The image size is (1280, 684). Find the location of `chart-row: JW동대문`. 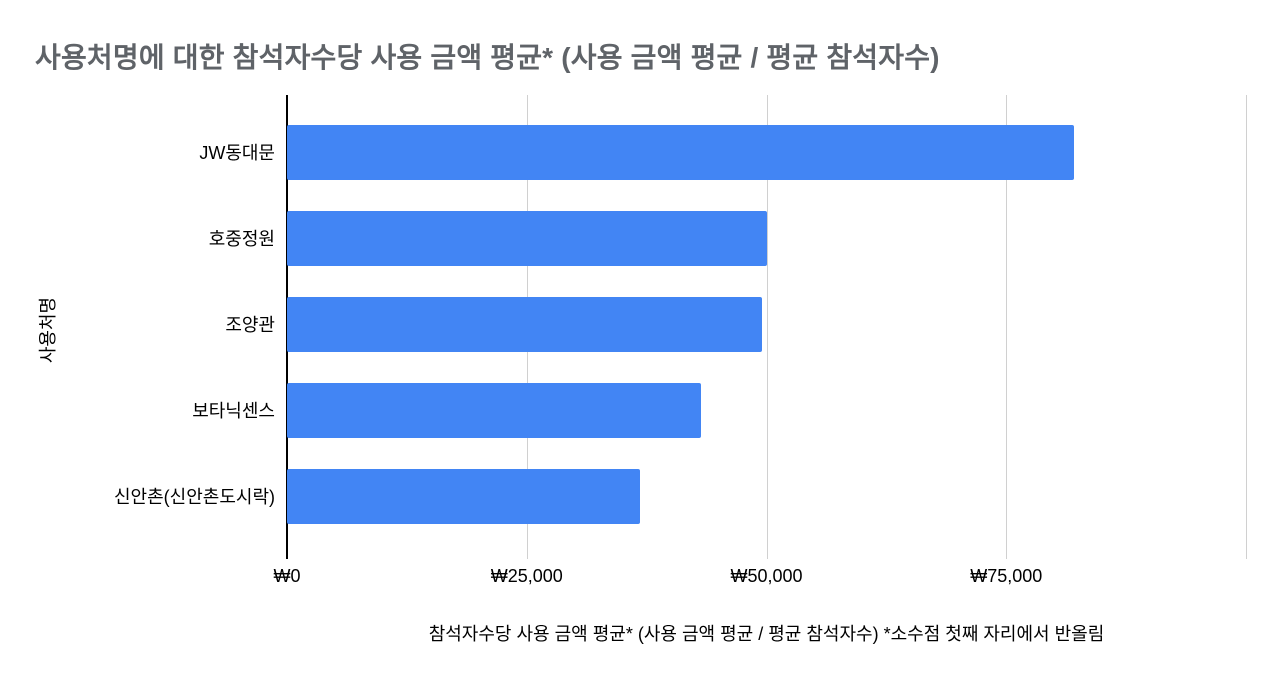

chart-row: JW동대문 is located at coordinates (623, 152).